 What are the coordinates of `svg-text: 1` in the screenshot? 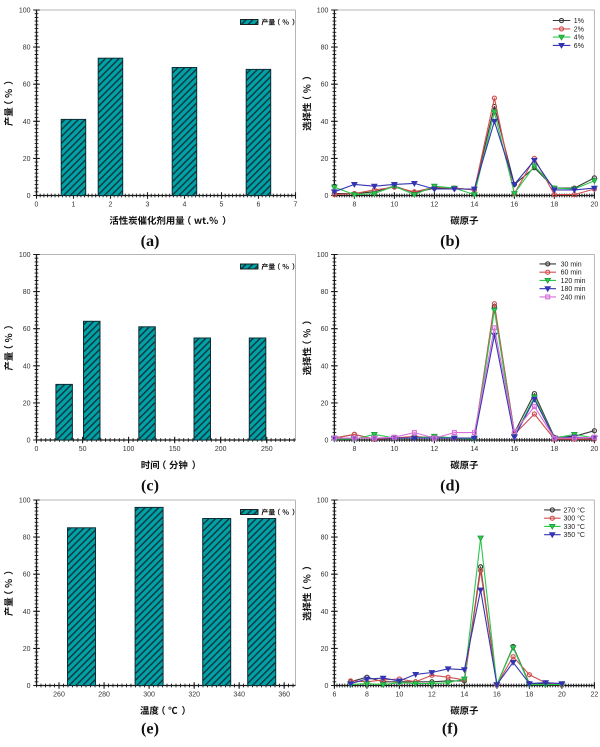 It's located at (74, 204).